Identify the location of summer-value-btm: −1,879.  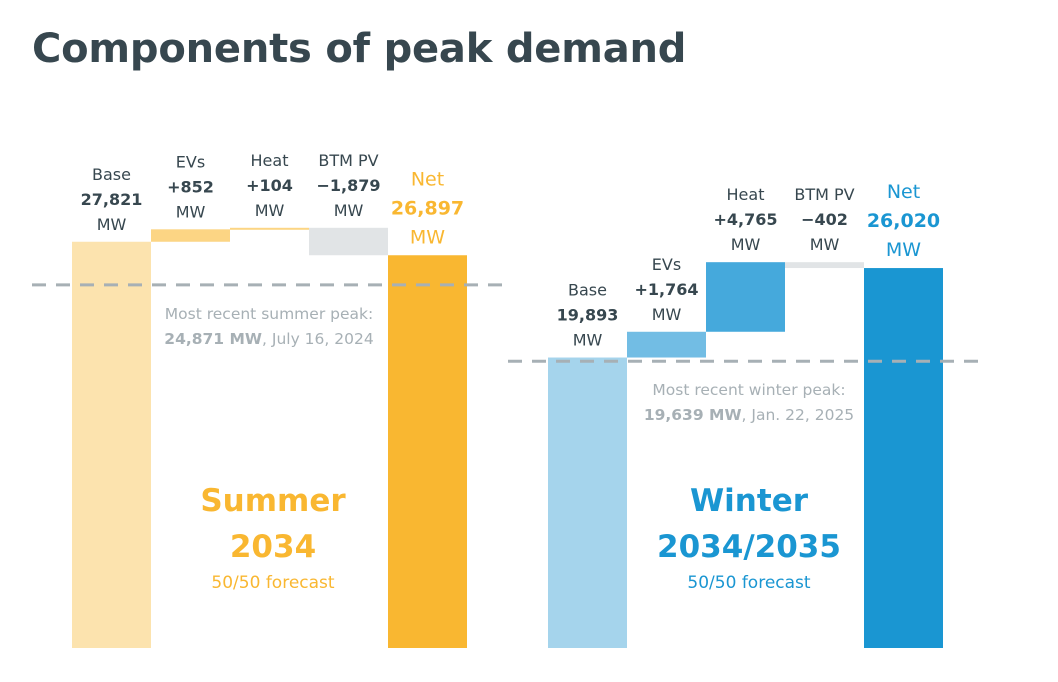
(348, 185).